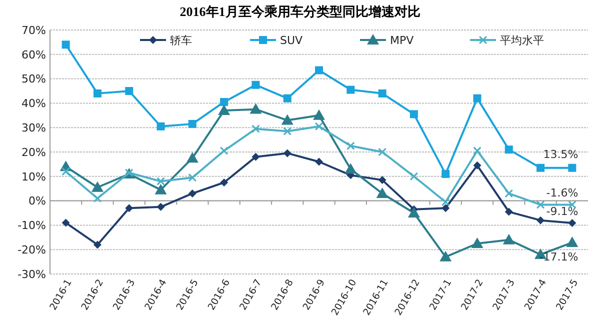  What do you see at coordinates (181, 40) in the screenshot?
I see `legend-label: 轿车` at bounding box center [181, 40].